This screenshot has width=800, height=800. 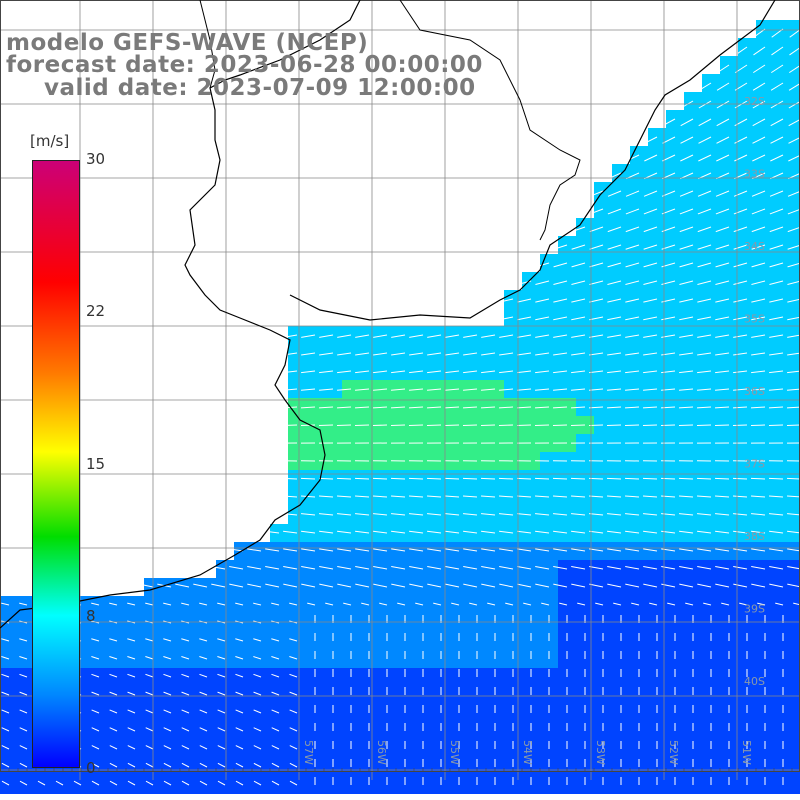 What do you see at coordinates (754, 174) in the screenshot?
I see `lat-label: 33S` at bounding box center [754, 174].